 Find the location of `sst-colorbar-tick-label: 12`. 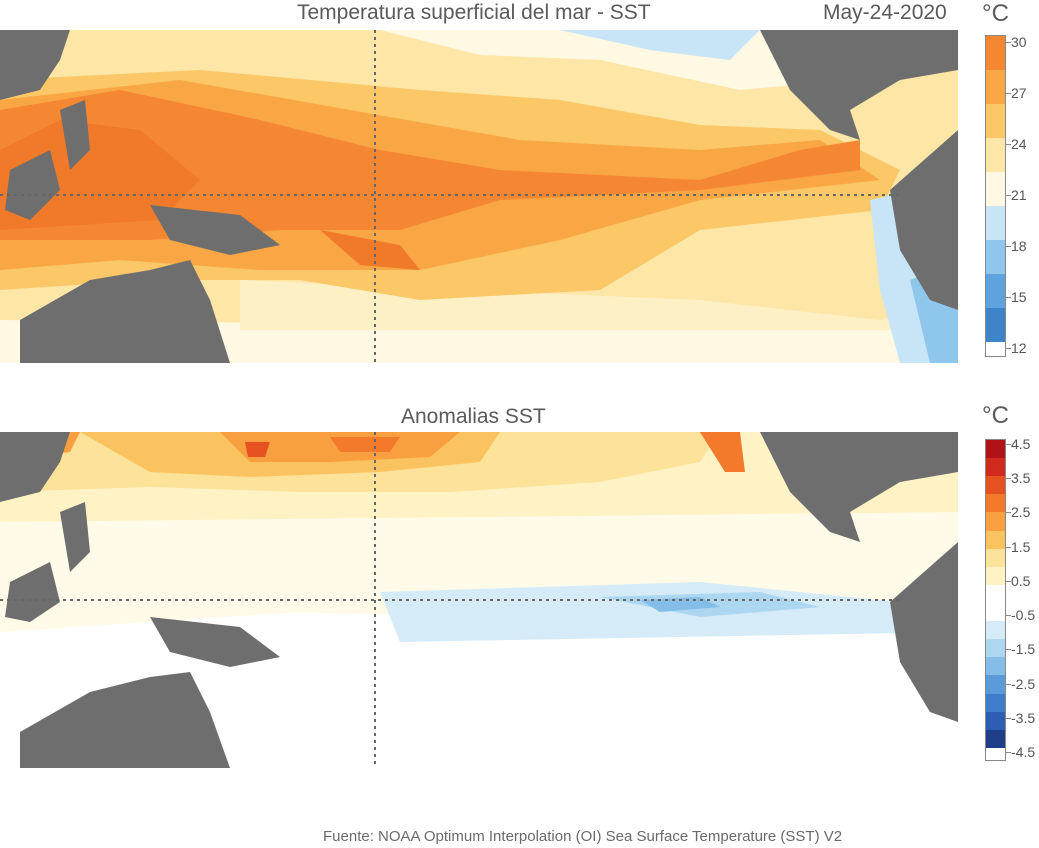

sst-colorbar-tick-label: 12 is located at coordinates (1019, 348).